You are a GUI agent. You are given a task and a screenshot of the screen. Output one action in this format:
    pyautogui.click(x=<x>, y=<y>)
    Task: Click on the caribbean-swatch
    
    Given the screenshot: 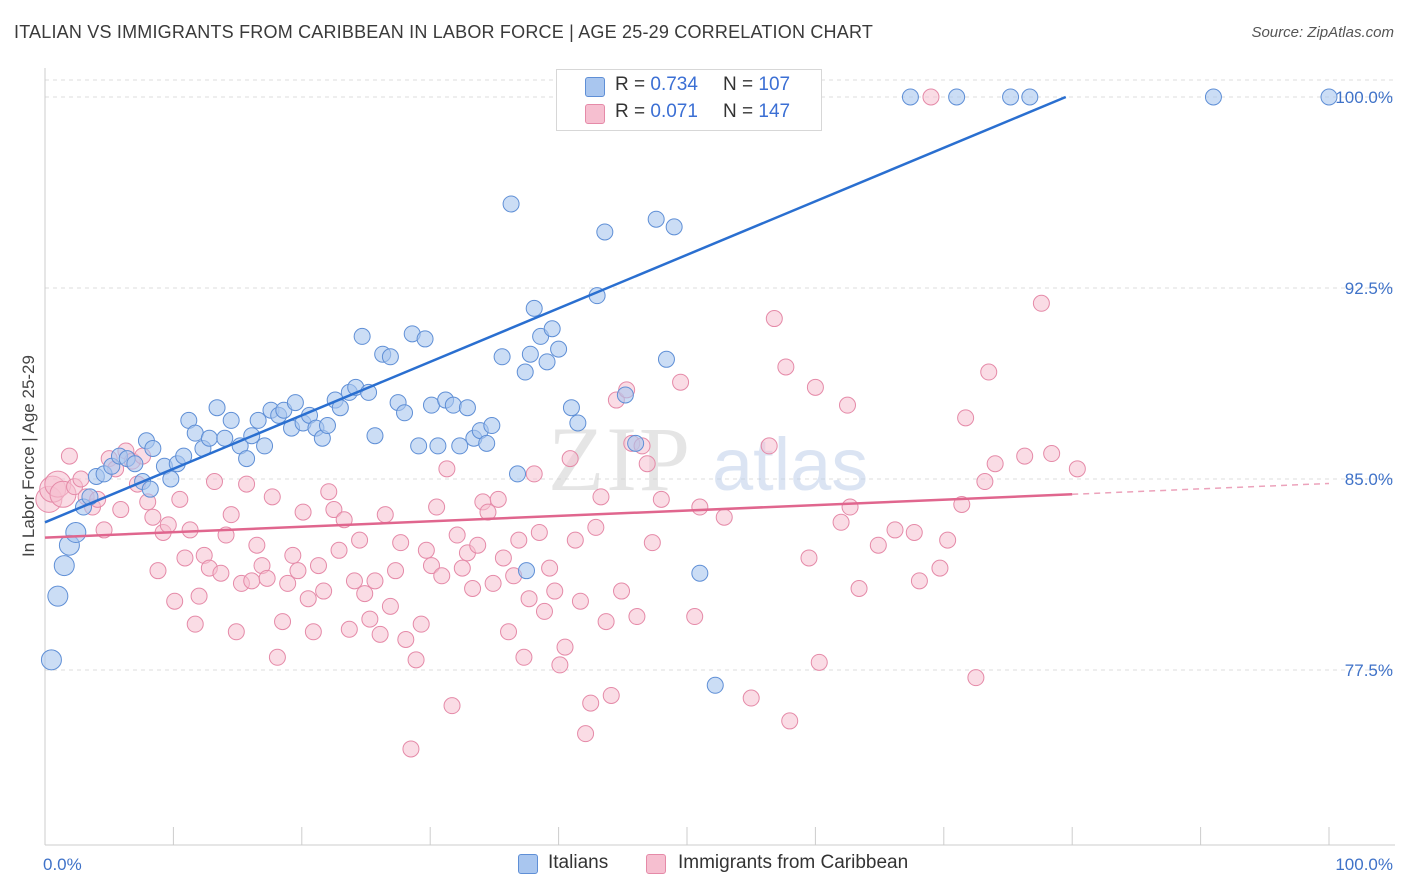 What is the action you would take?
    pyautogui.click(x=595, y=114)
    